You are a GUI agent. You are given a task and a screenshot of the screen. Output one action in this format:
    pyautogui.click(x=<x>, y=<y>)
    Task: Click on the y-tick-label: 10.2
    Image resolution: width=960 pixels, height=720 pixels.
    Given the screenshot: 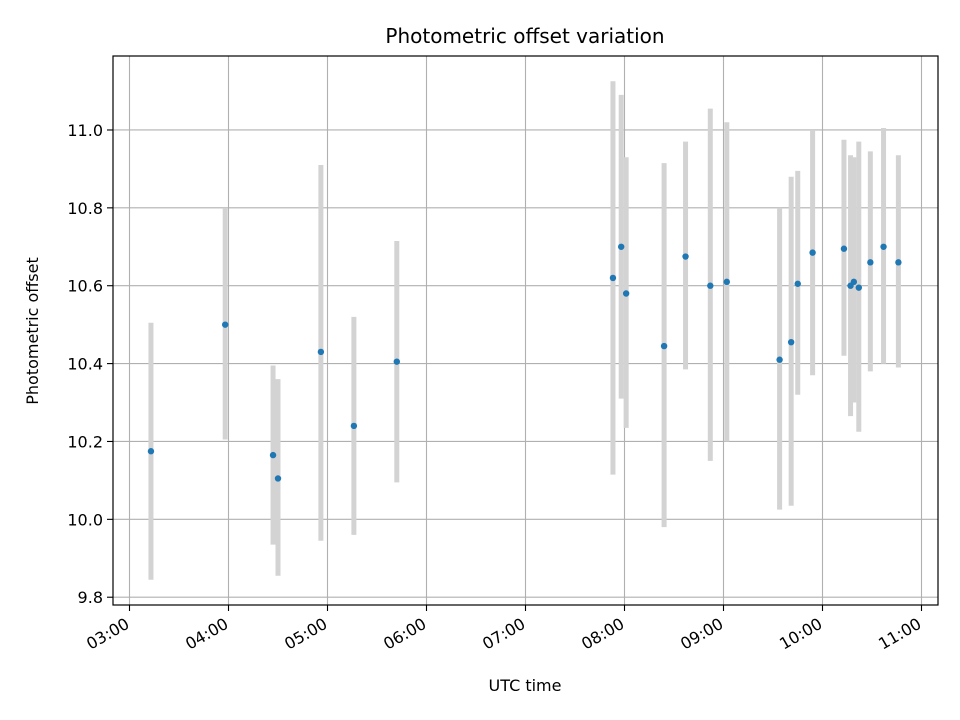 What is the action you would take?
    pyautogui.click(x=85, y=441)
    